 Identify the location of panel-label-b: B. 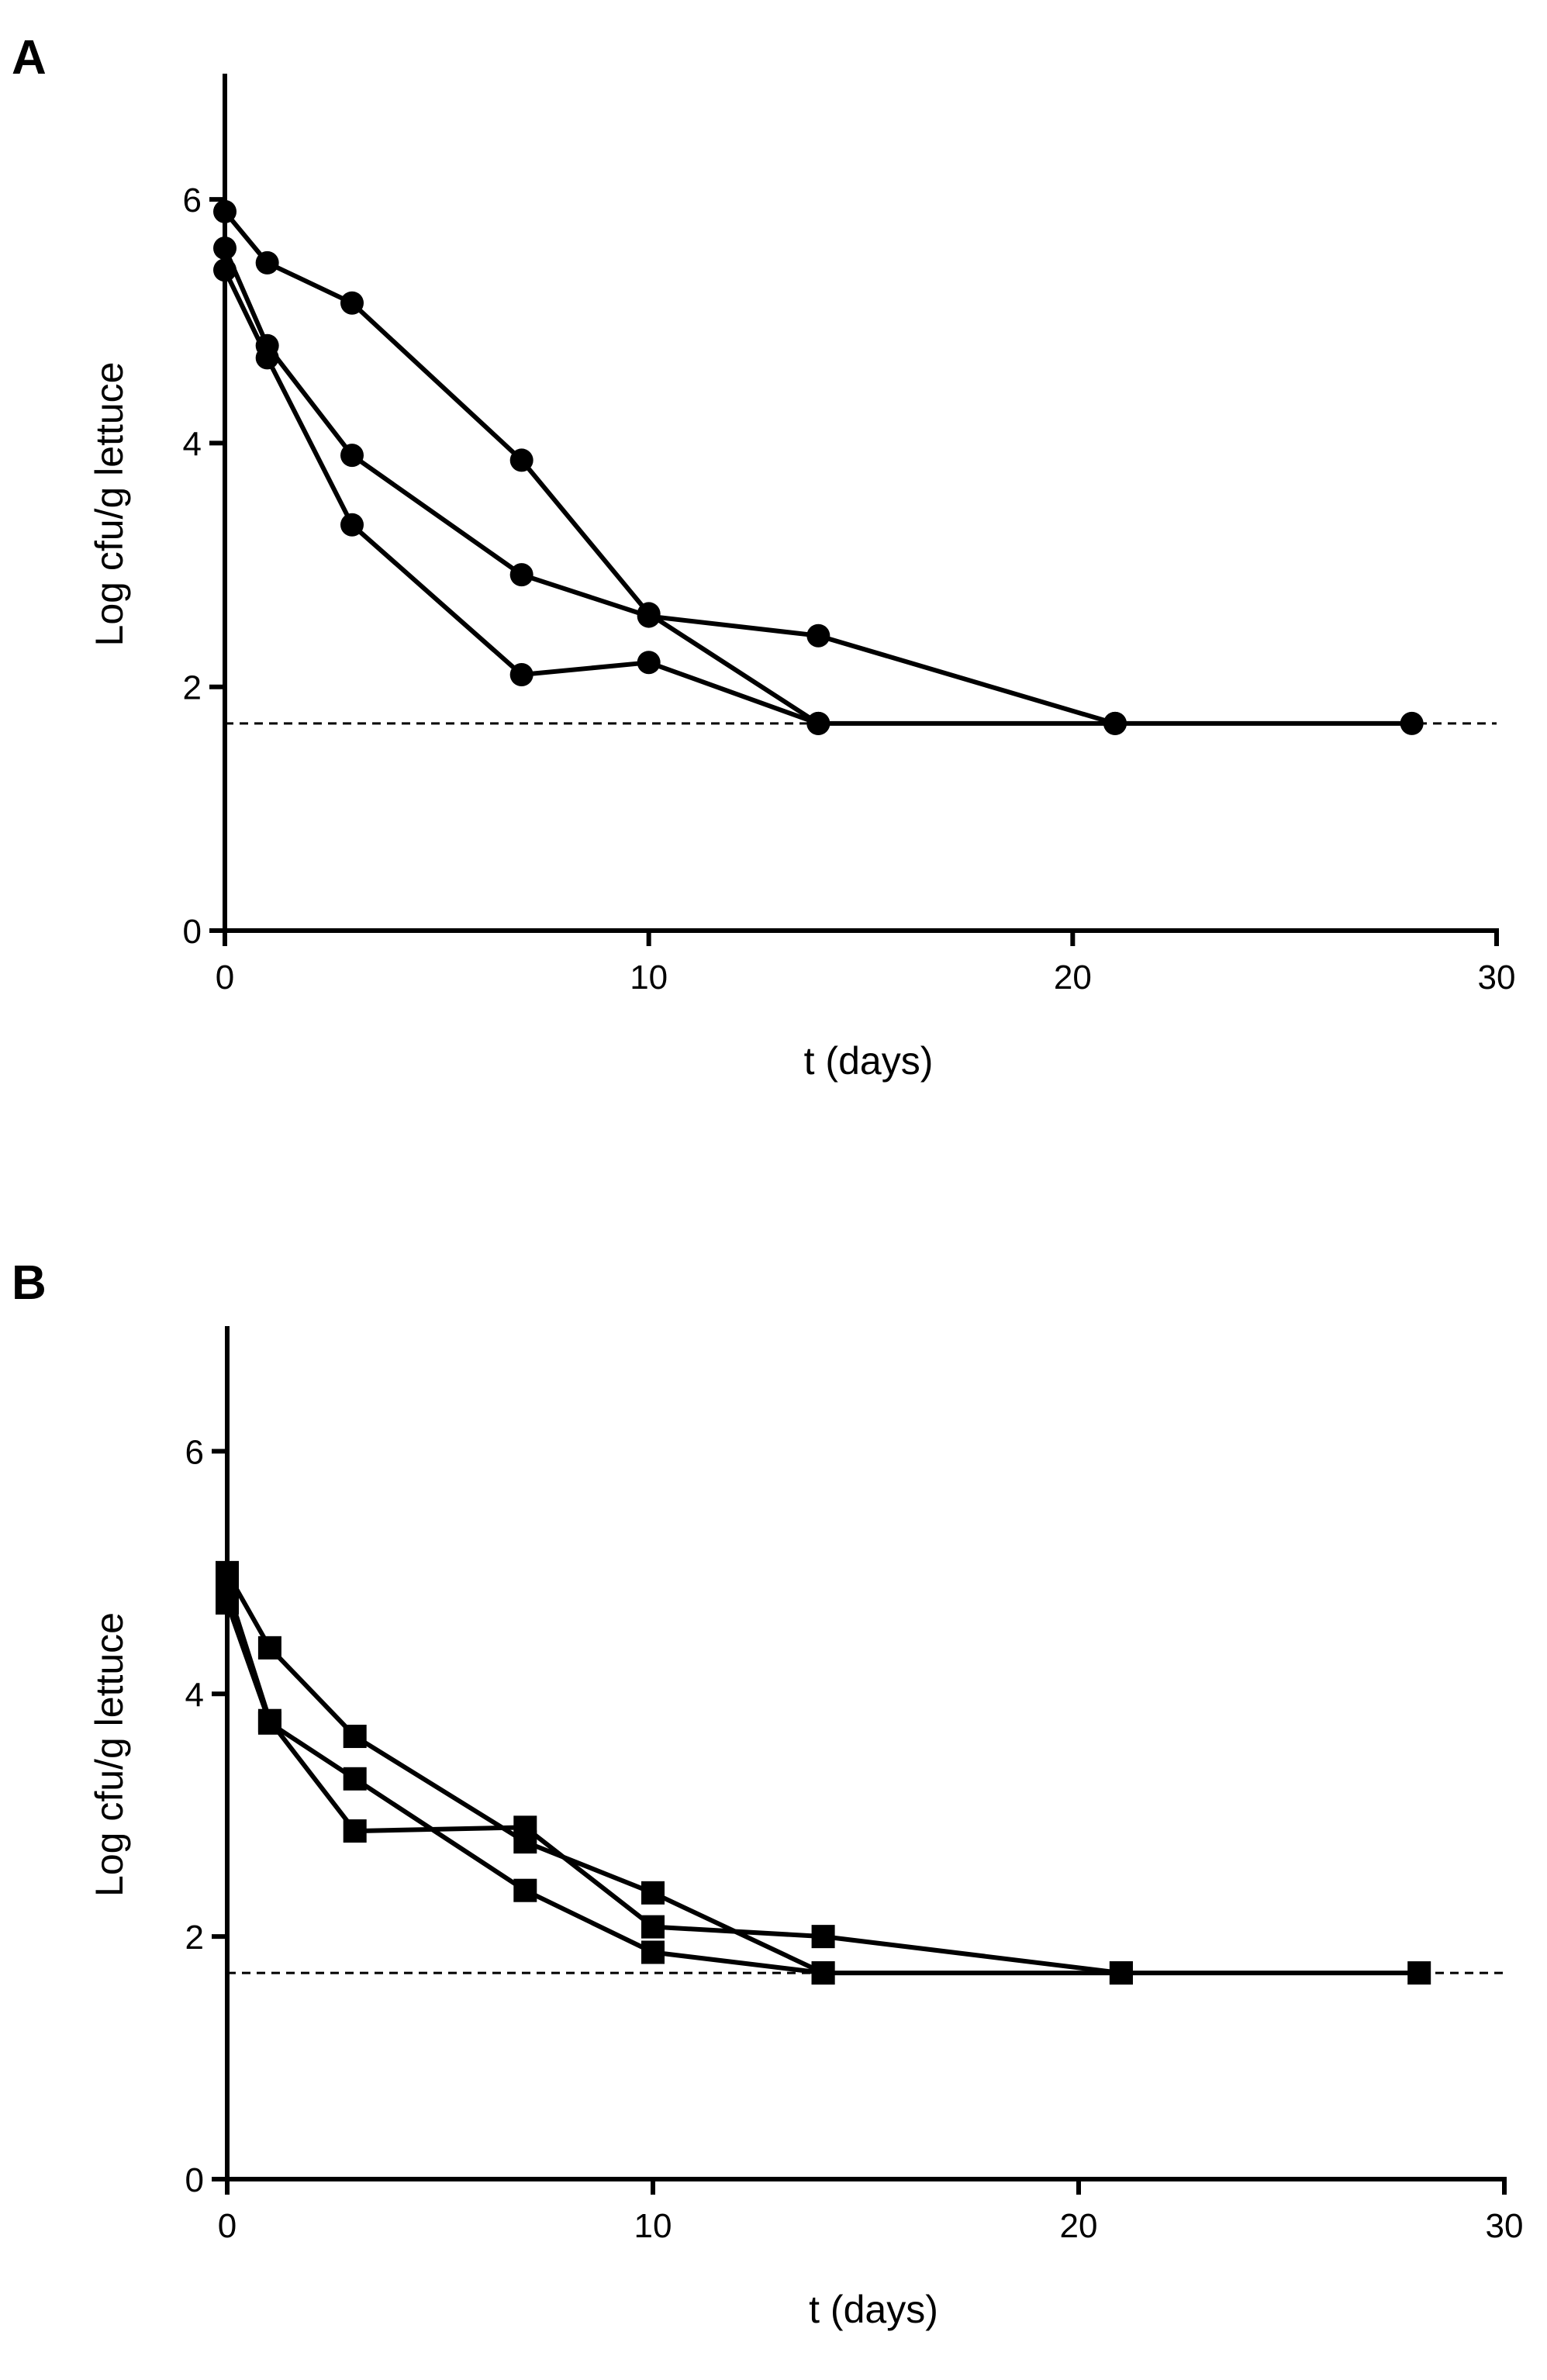
(30, 1283).